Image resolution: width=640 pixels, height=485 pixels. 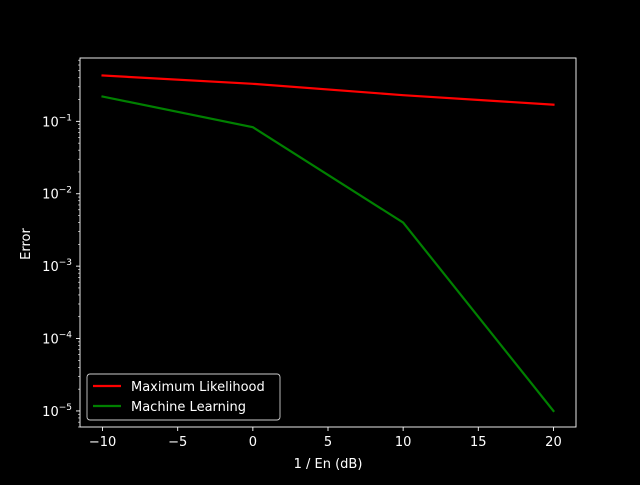 I want to click on y-tick-label: 10⁻¹, so click(x=57, y=121).